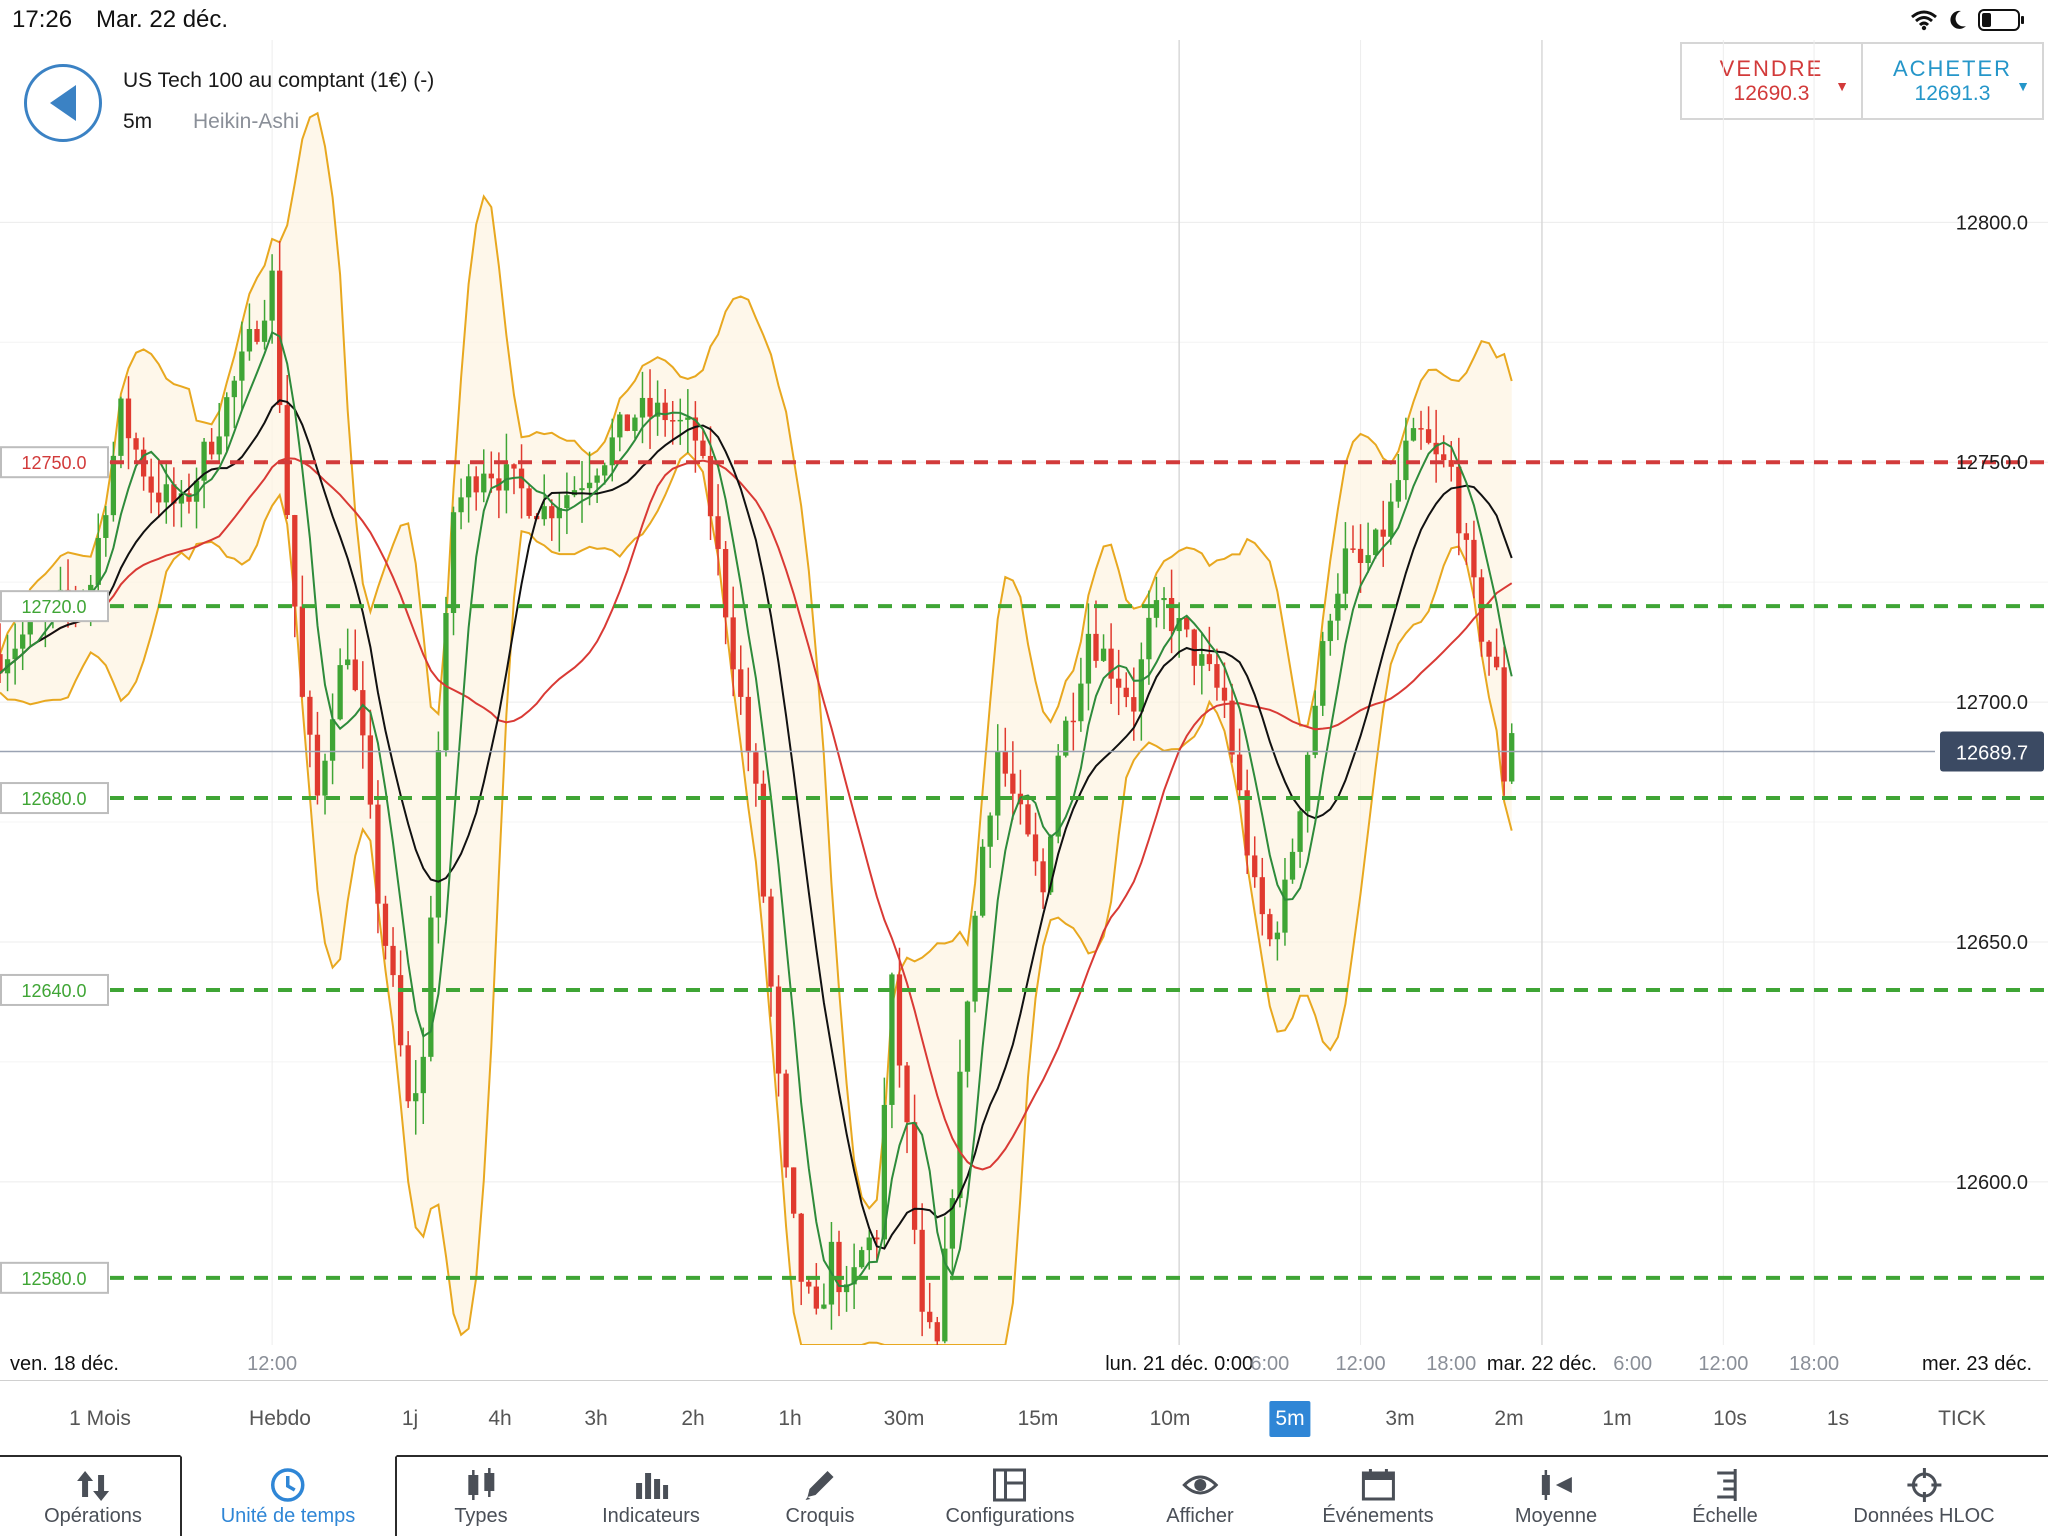  Describe the element at coordinates (54, 606) in the screenshot. I see `price-level-tag: 12720.0` at that location.